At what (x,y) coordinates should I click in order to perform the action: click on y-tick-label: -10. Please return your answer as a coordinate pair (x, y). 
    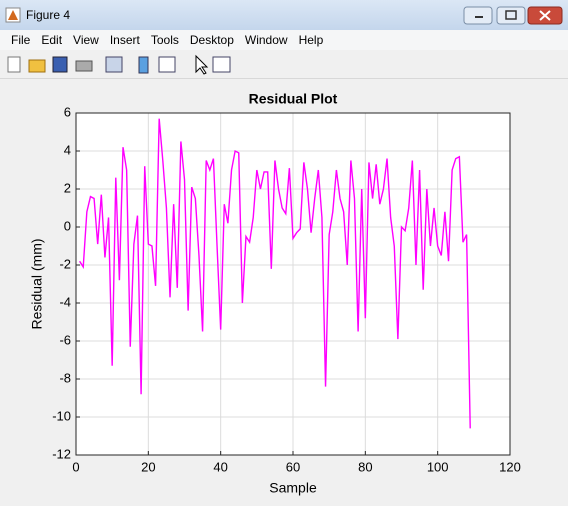
    Looking at the image, I should click on (61, 415).